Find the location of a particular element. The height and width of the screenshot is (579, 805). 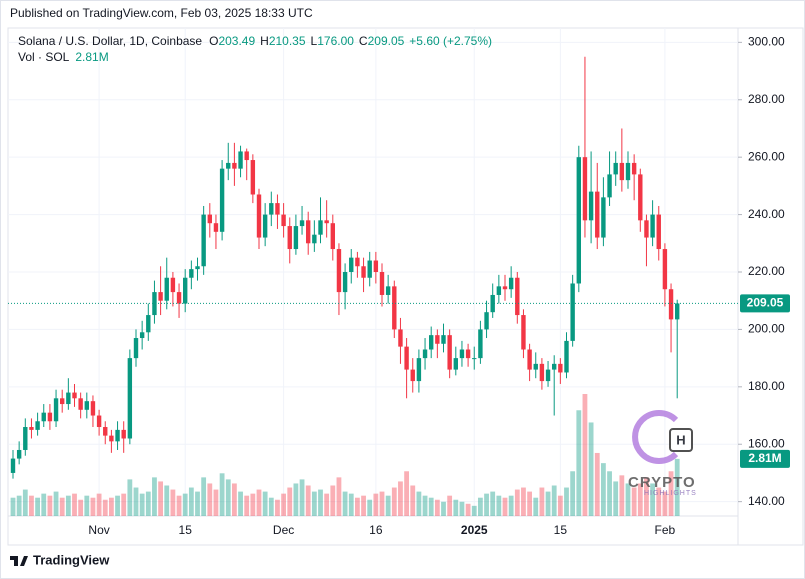

y-tick-label: 280.00 is located at coordinates (766, 99).